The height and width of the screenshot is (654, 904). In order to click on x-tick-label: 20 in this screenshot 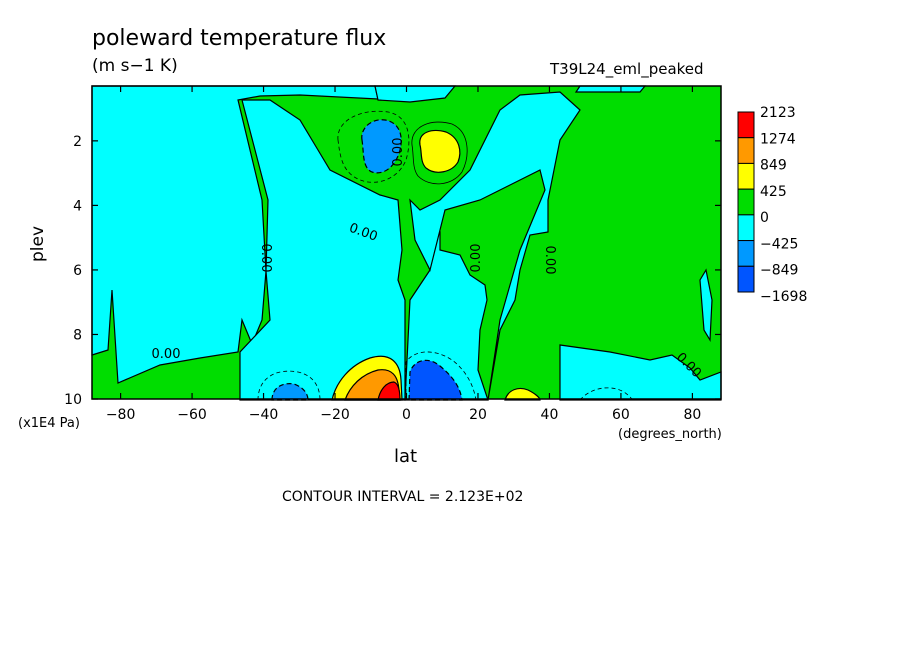, I will do `click(478, 415)`.